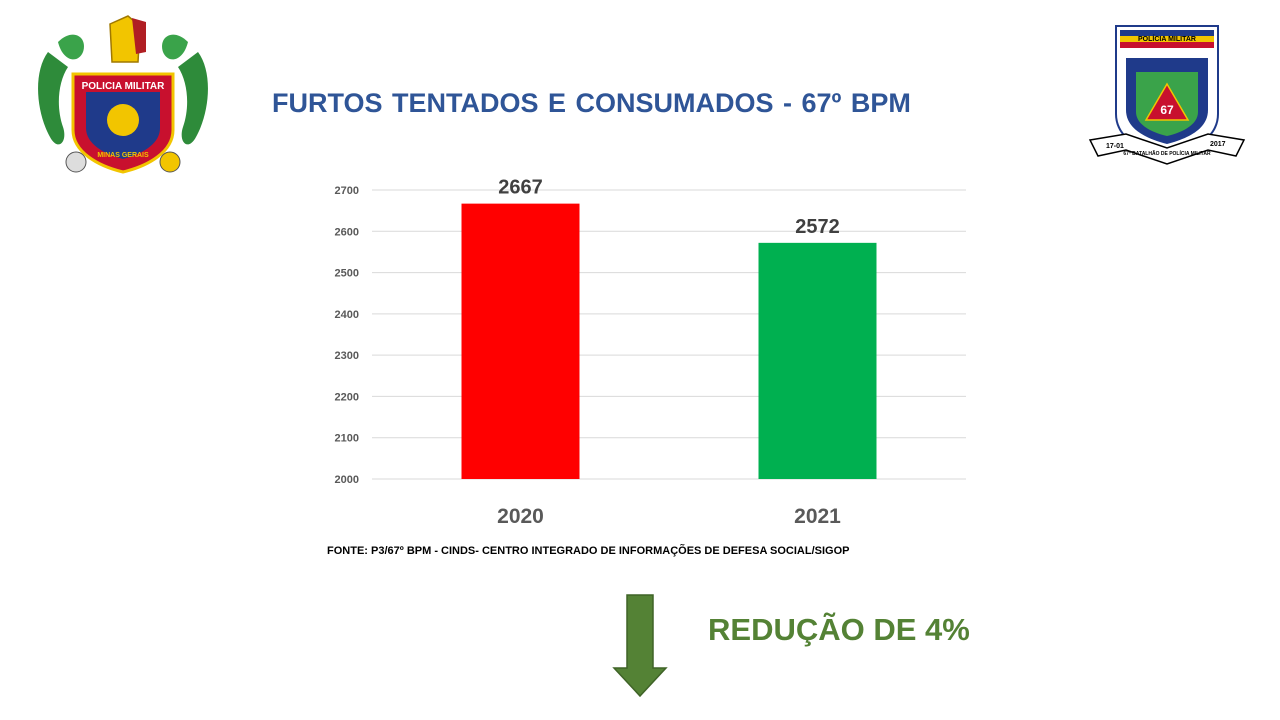 Image resolution: width=1280 pixels, height=720 pixels. Describe the element at coordinates (123, 155) in the screenshot. I see `left-logo-subtext: MINAS GERAIS` at that location.